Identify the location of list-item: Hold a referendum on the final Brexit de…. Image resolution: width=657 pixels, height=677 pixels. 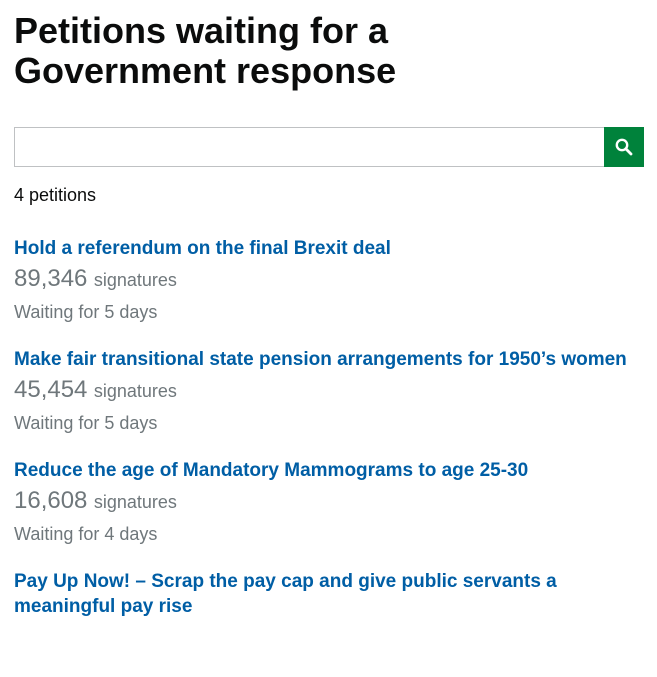
(329, 279).